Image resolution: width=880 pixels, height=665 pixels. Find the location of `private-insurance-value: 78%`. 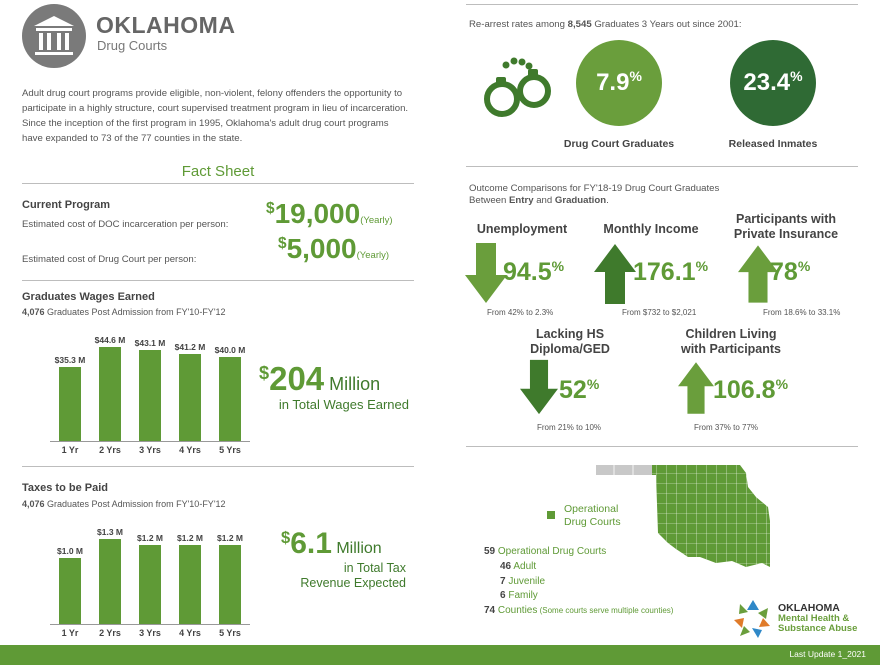

private-insurance-value: 78% is located at coordinates (790, 272).